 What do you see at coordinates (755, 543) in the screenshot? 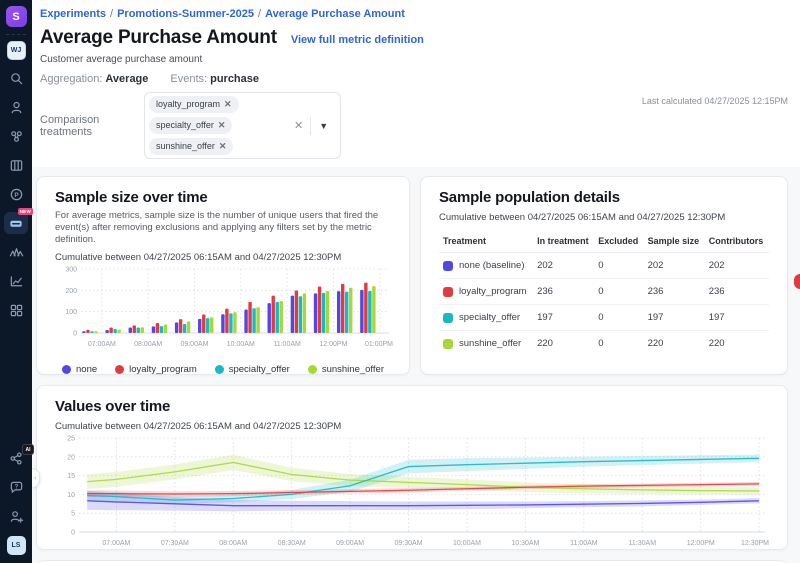
I see `svg-text: 12:30PM` at bounding box center [755, 543].